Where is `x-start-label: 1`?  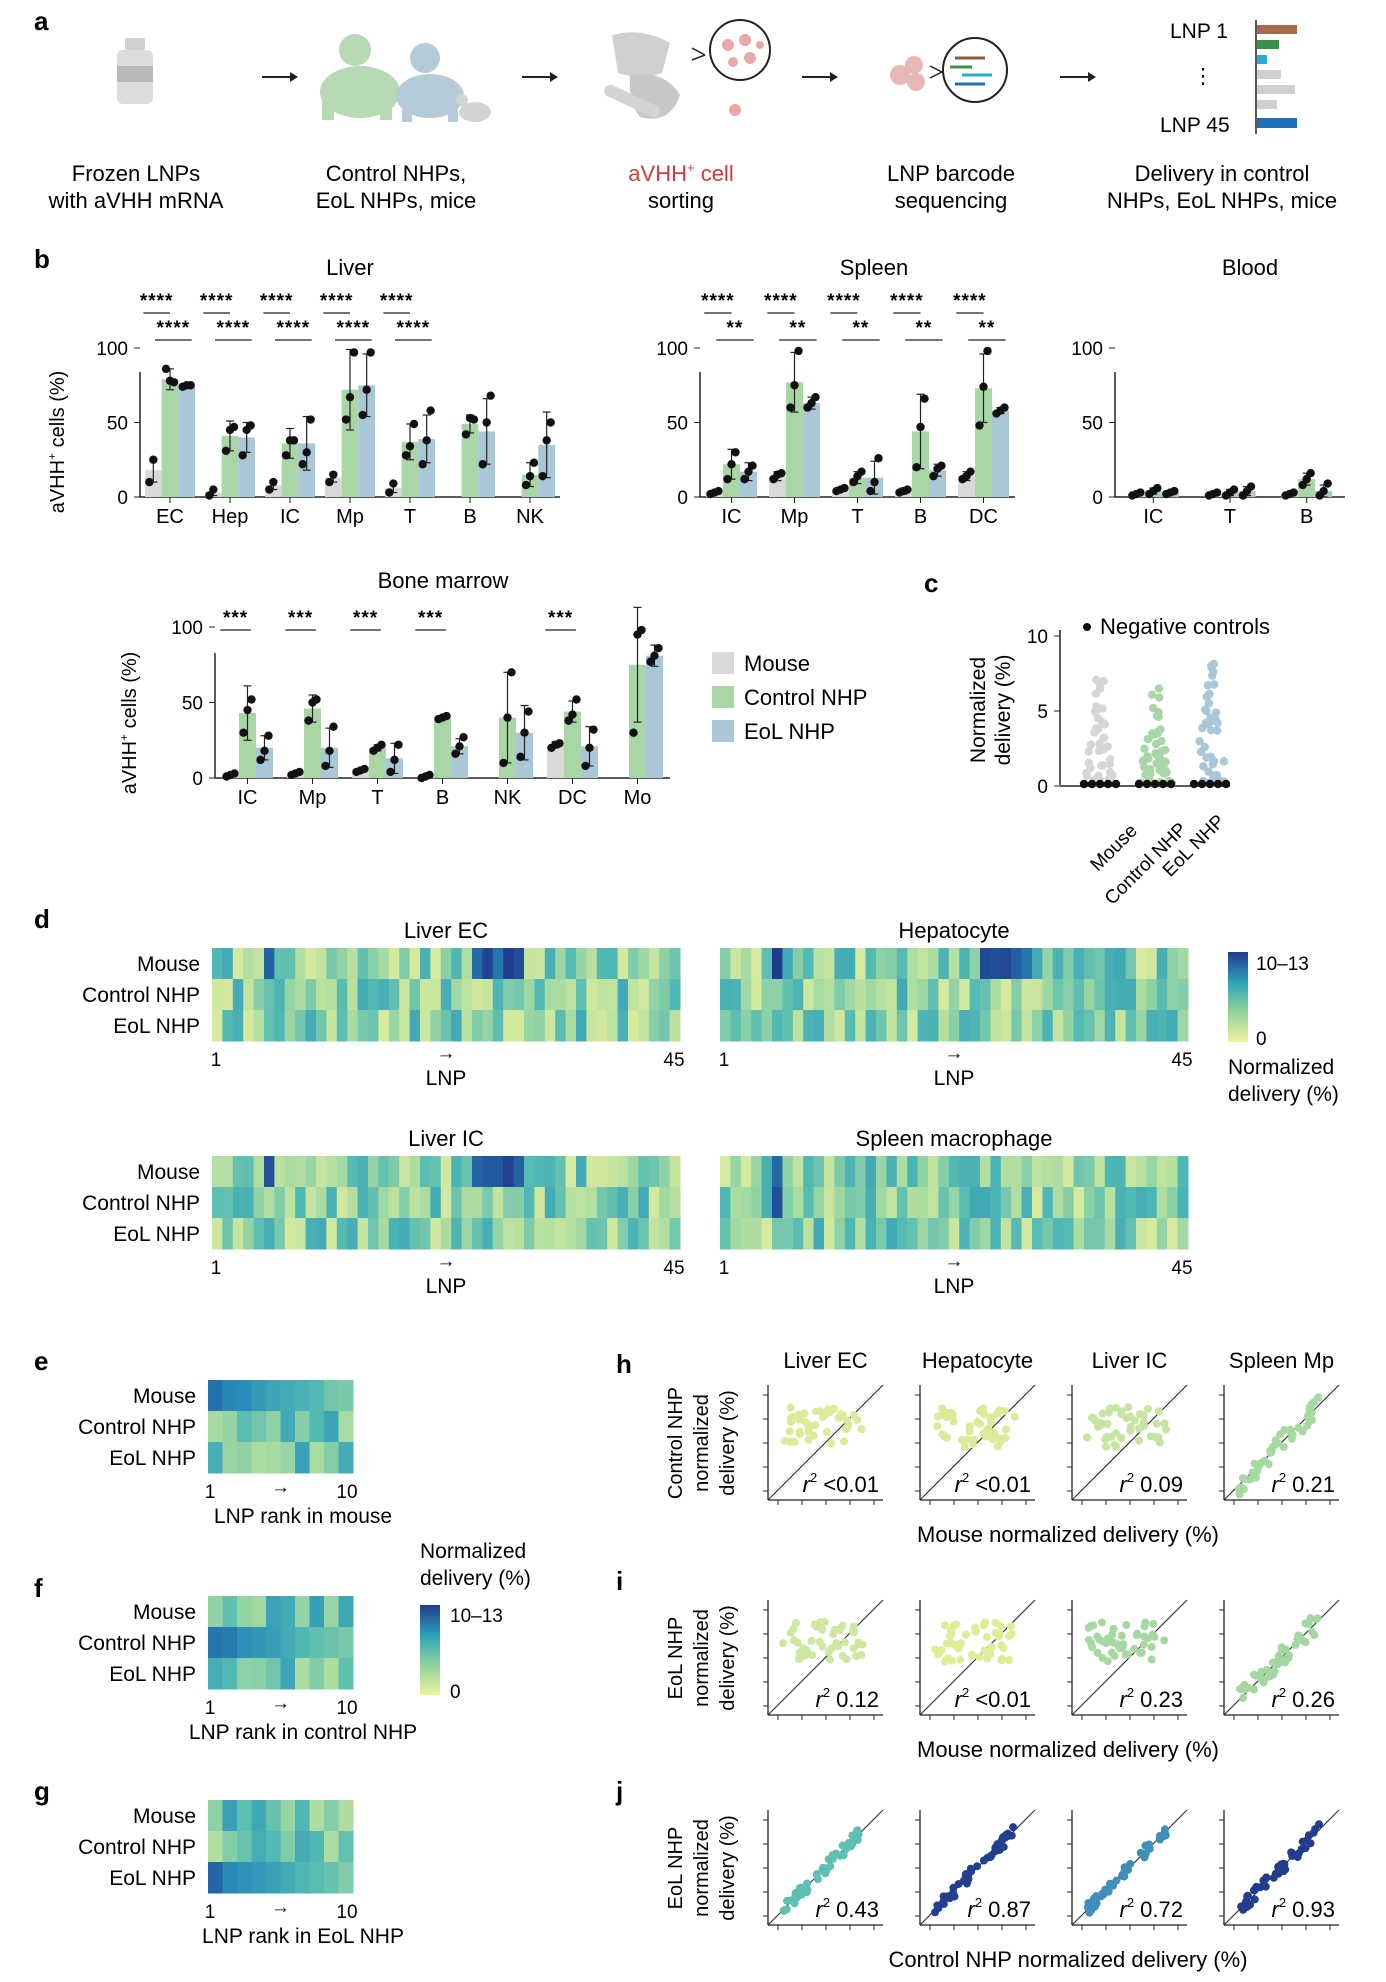 x-start-label: 1 is located at coordinates (724, 1060).